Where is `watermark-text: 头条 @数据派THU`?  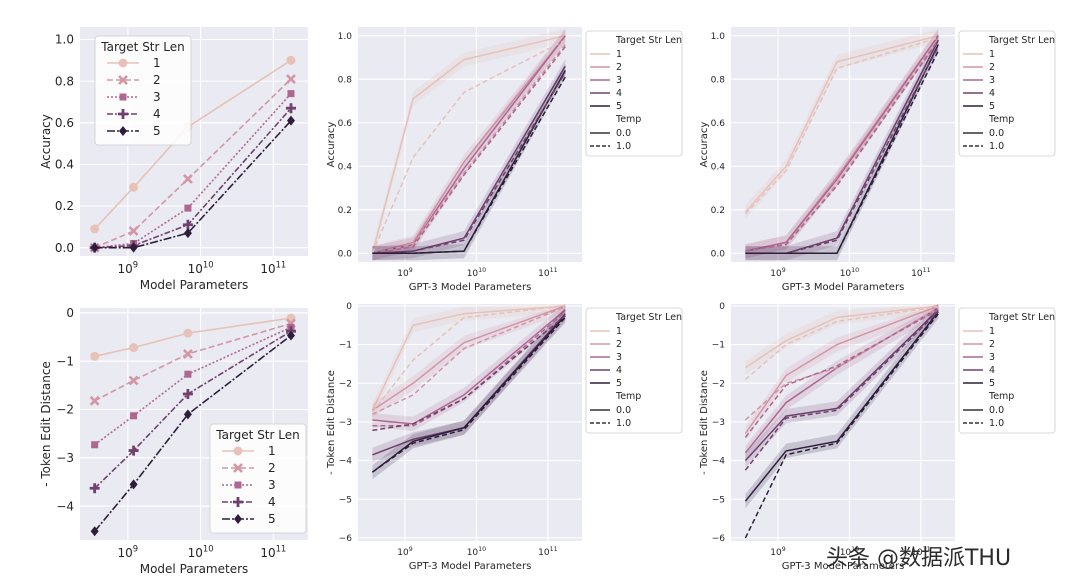
watermark-text: 头条 @数据派THU is located at coordinates (919, 558).